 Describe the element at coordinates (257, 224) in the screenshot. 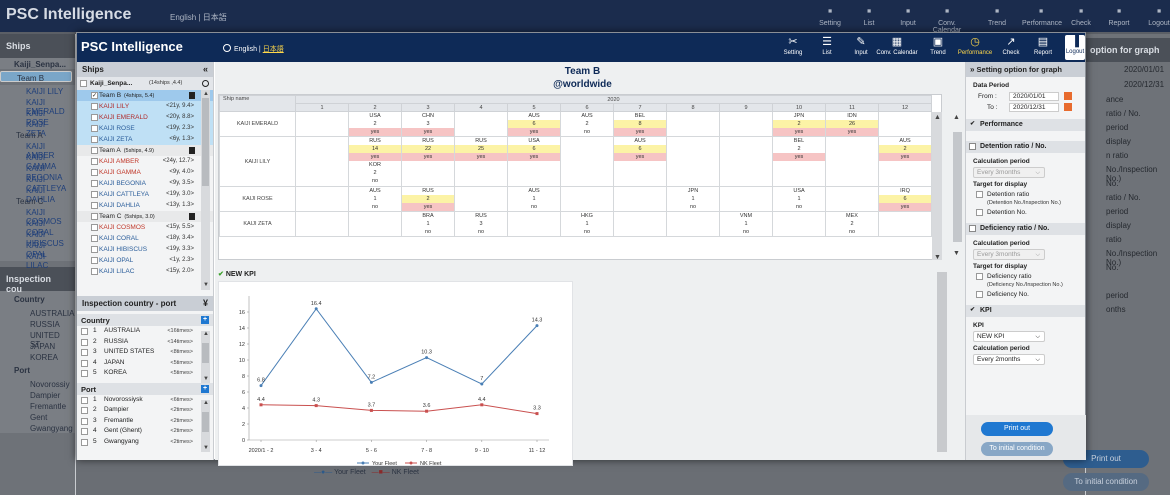

I see `grid-ship-name: KAIJI ZETA` at that location.